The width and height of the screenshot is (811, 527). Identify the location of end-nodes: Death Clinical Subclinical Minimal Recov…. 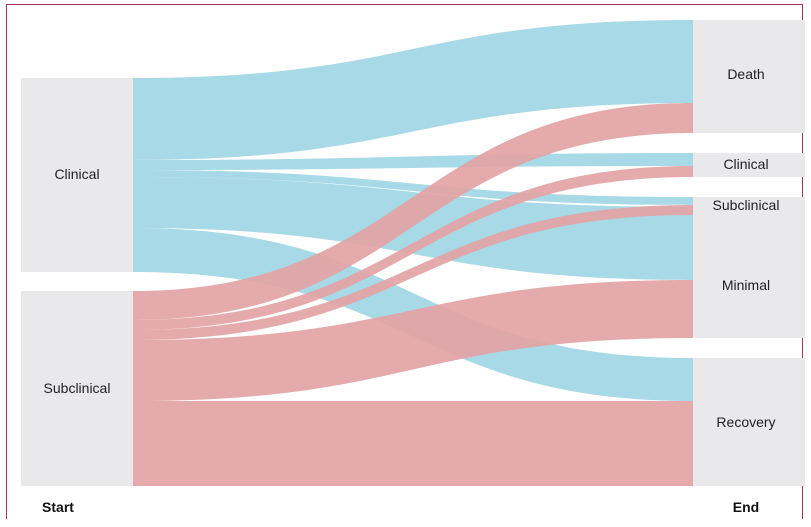
(749, 253).